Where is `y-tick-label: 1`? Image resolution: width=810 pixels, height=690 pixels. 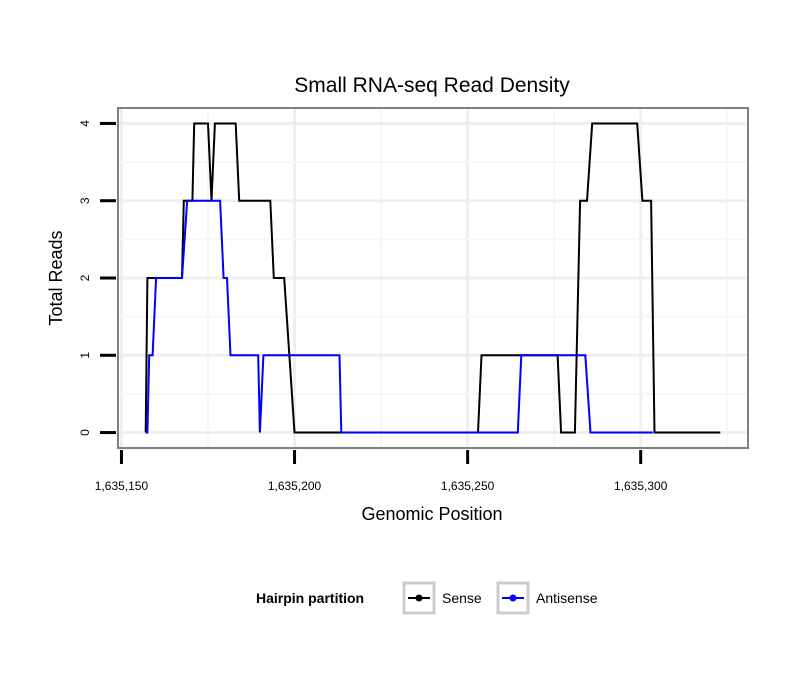
y-tick-label: 1 is located at coordinates (85, 355).